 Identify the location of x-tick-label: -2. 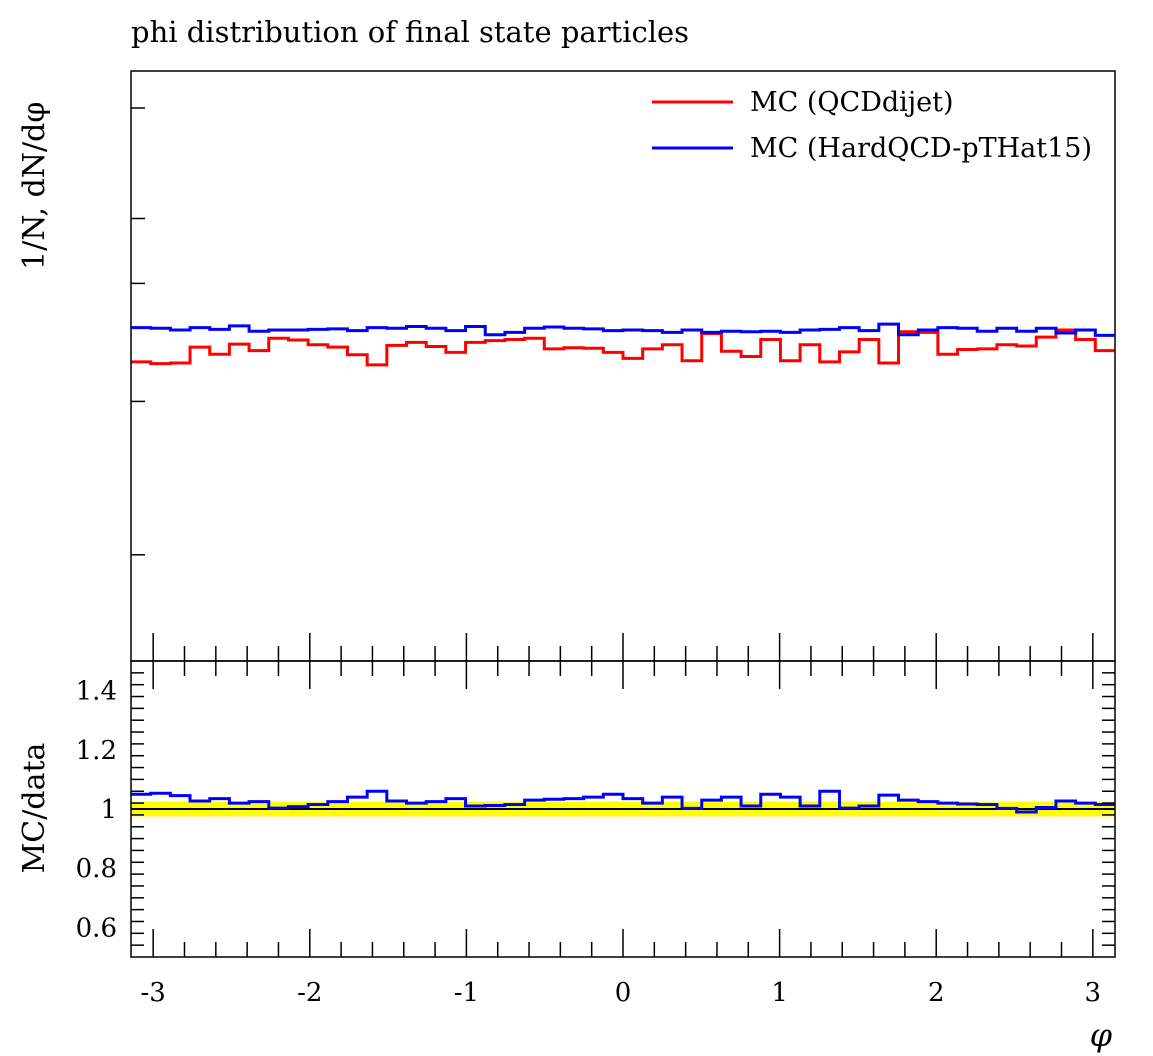
(309, 993).